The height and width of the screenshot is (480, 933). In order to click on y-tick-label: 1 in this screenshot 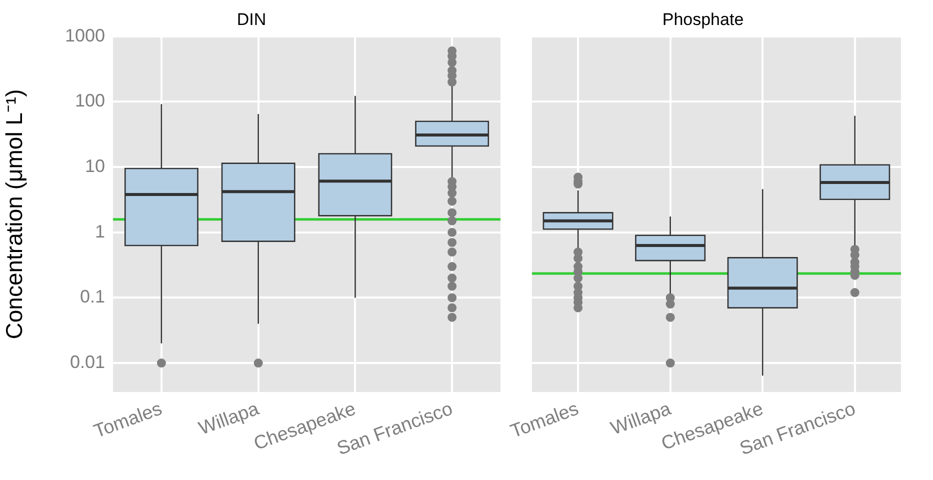, I will do `click(99, 231)`.